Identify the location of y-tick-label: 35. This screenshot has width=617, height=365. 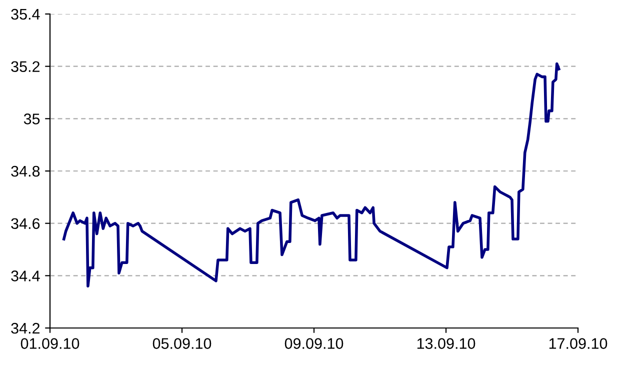
(32, 119).